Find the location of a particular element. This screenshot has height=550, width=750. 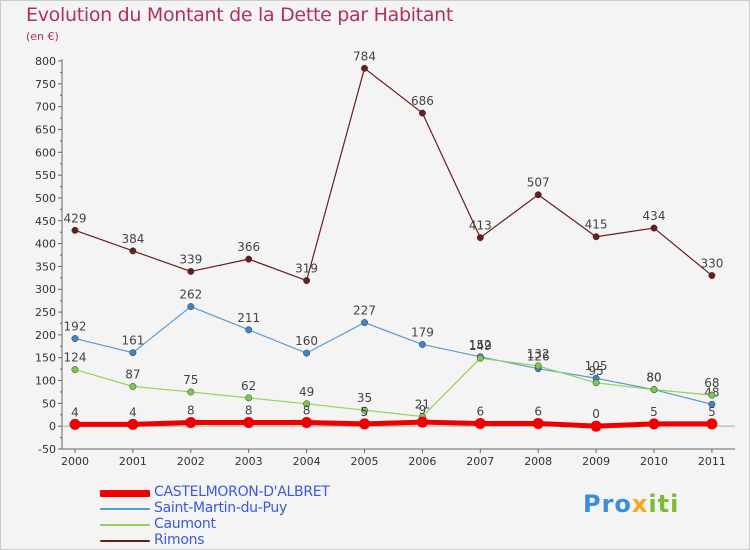

data-label: 62 is located at coordinates (248, 386).